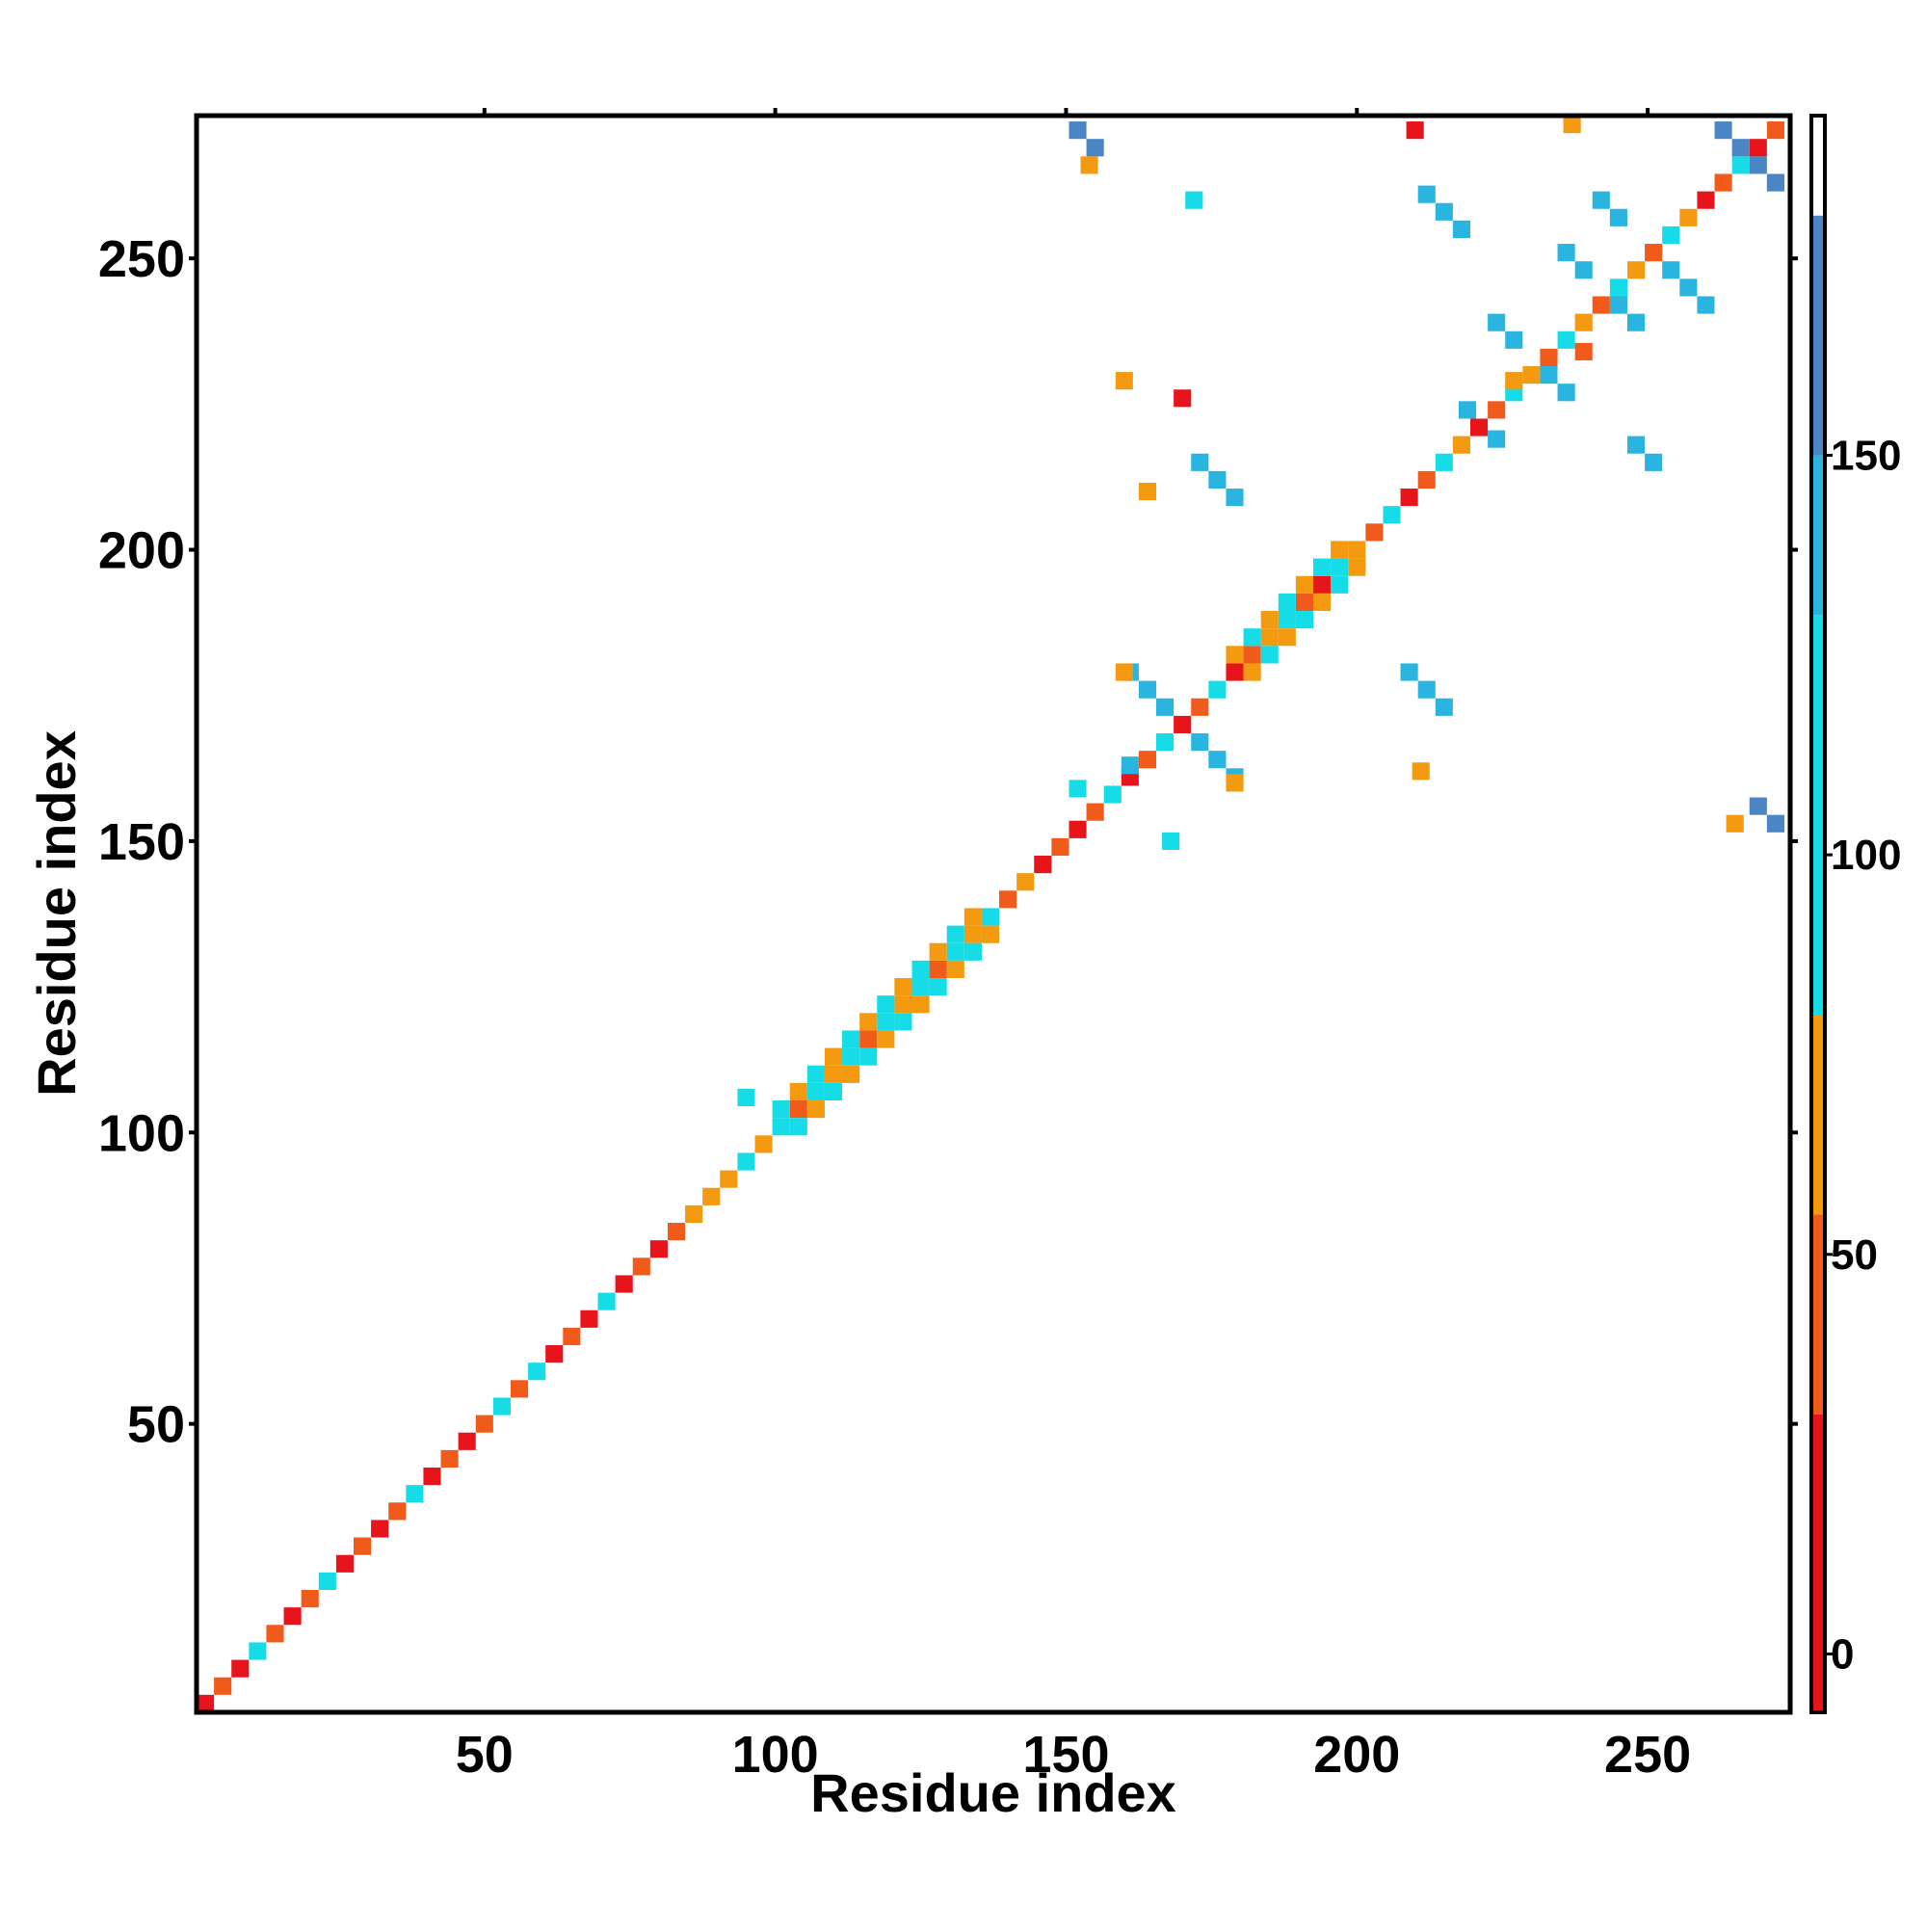 The width and height of the screenshot is (1927, 1932). Describe the element at coordinates (993, 1792) in the screenshot. I see `x-axis-title: Residue index` at that location.